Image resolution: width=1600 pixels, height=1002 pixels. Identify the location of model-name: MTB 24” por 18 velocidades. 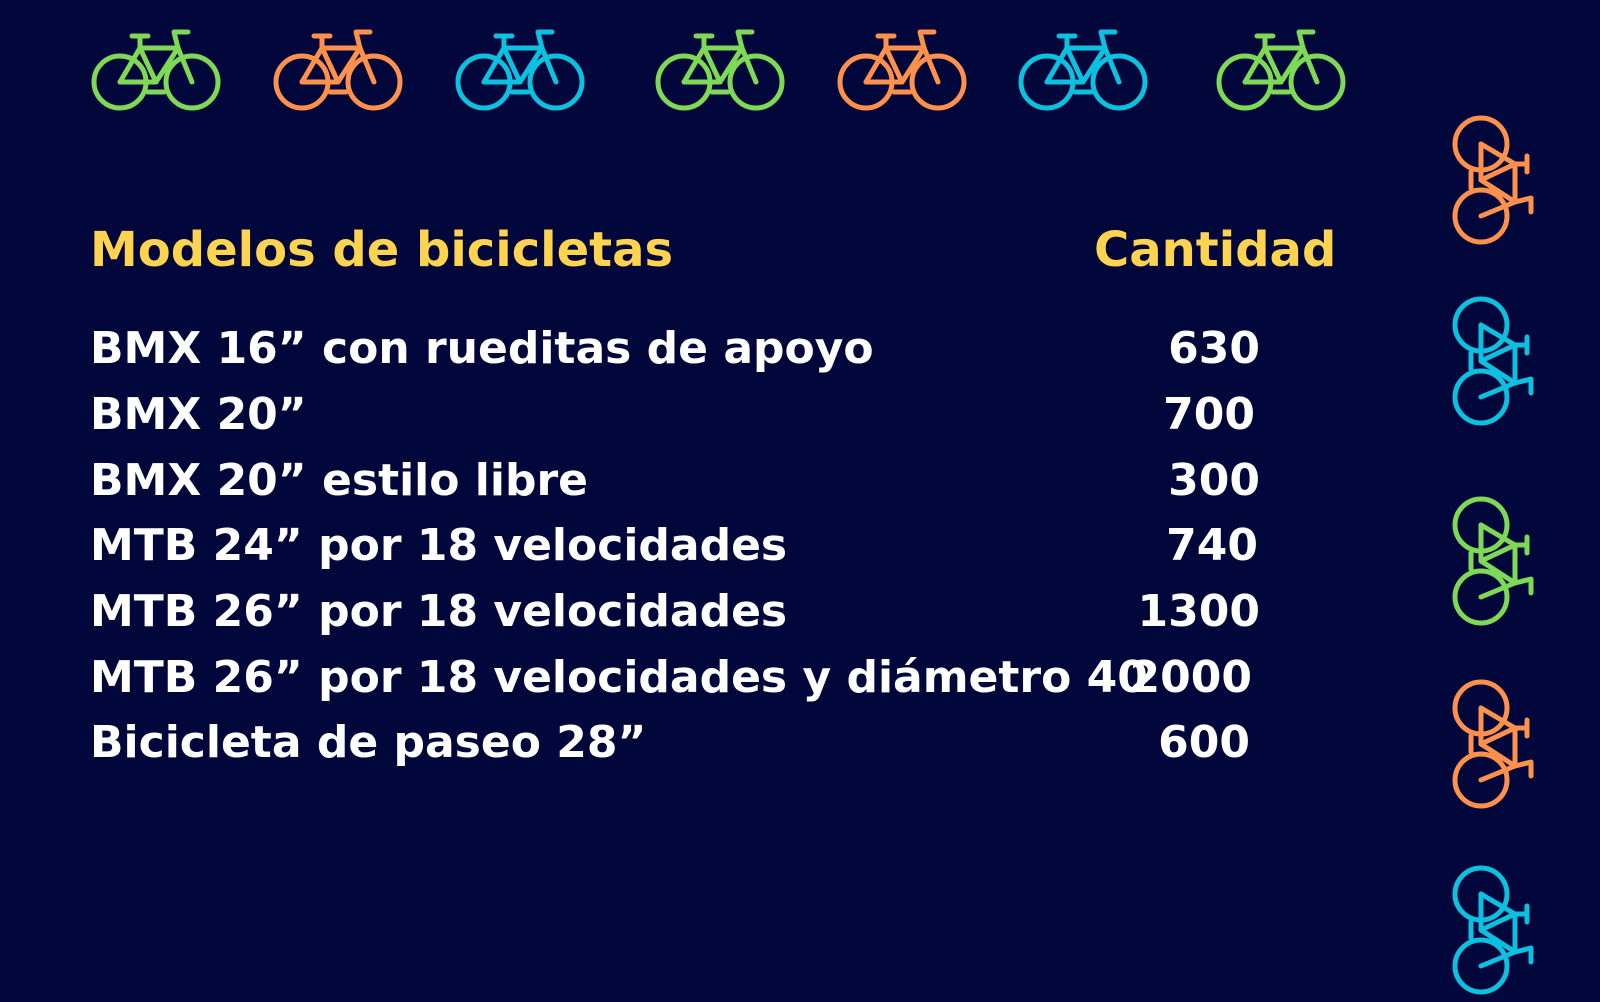
(439, 545).